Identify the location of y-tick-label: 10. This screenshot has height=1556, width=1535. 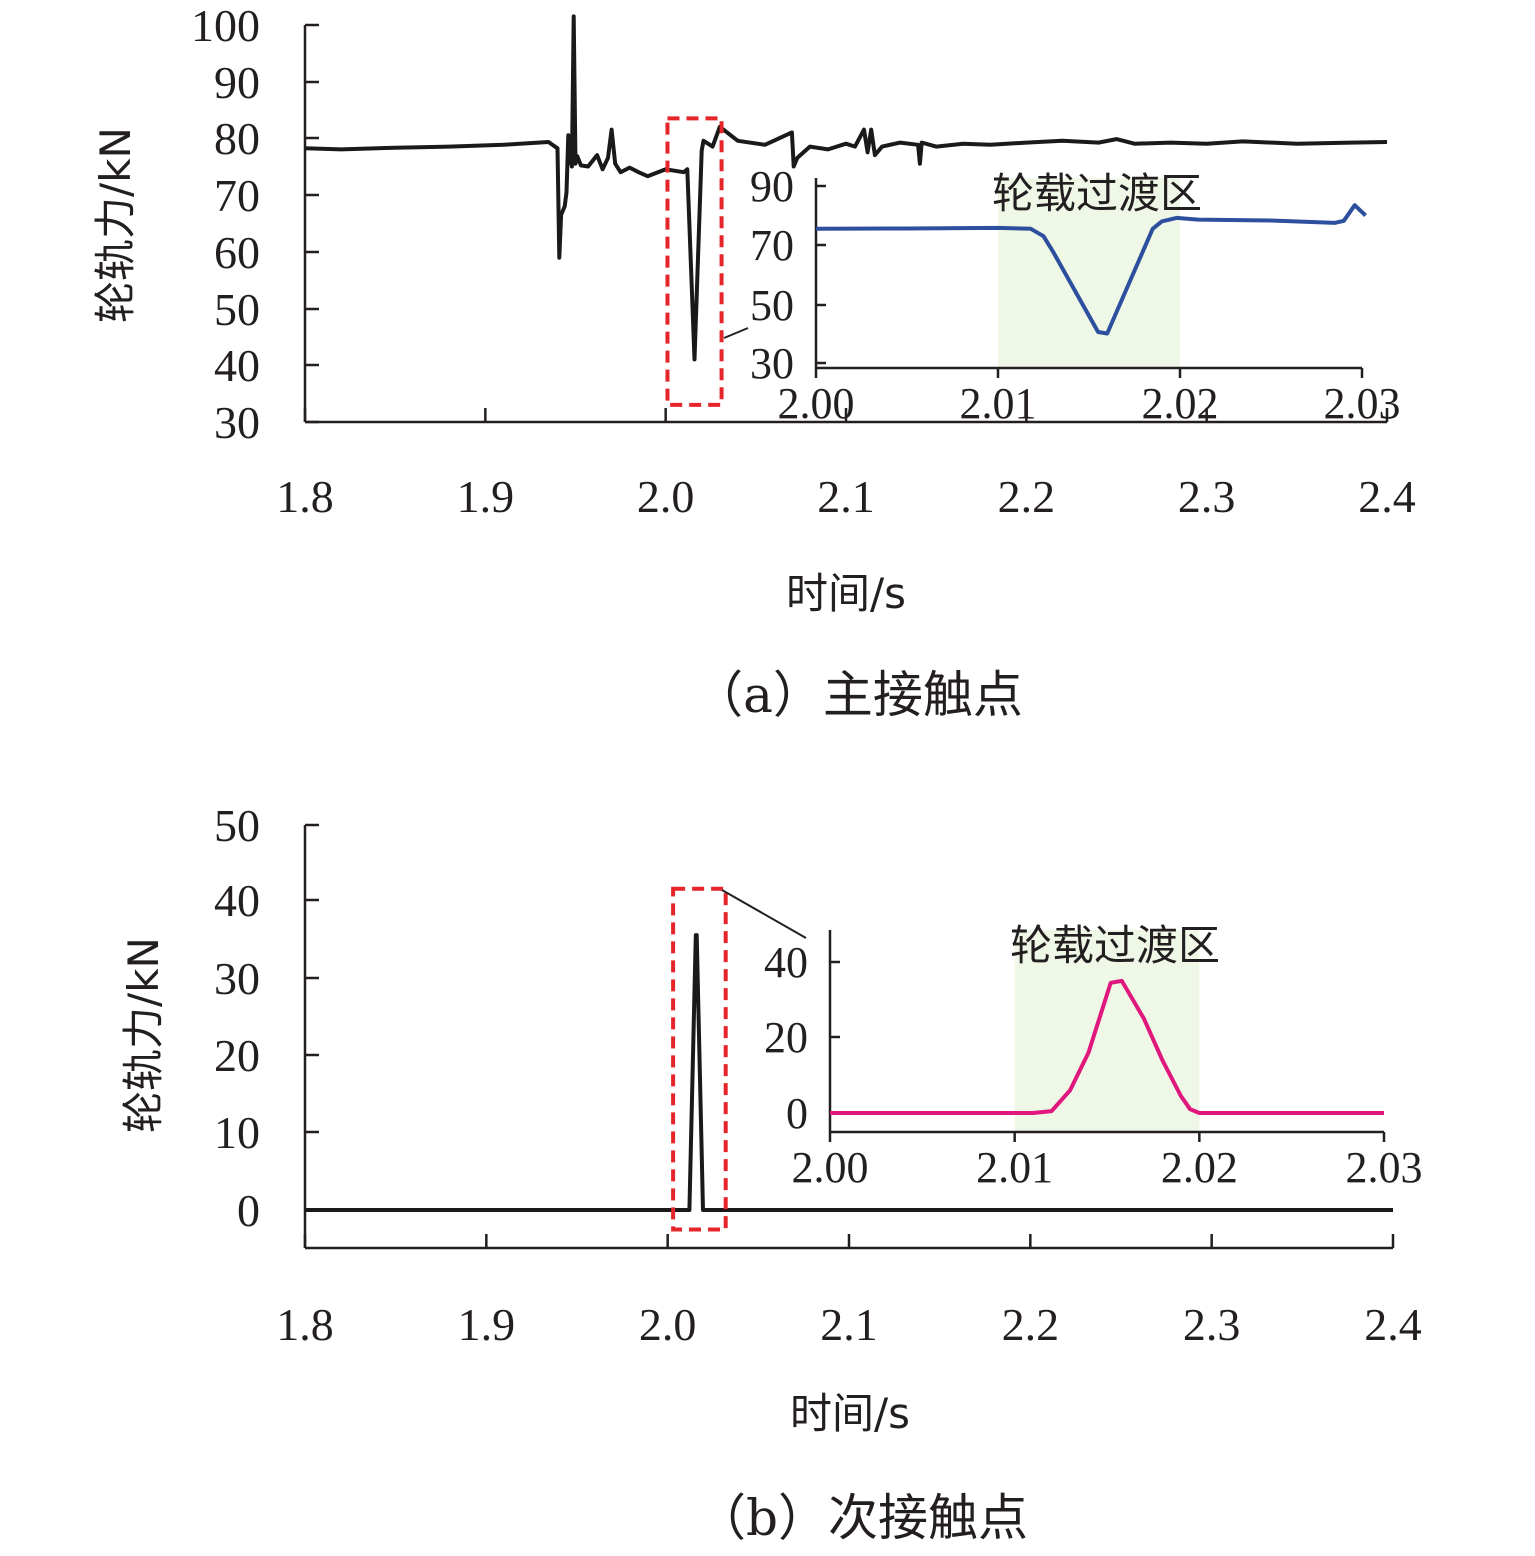
(237, 1132).